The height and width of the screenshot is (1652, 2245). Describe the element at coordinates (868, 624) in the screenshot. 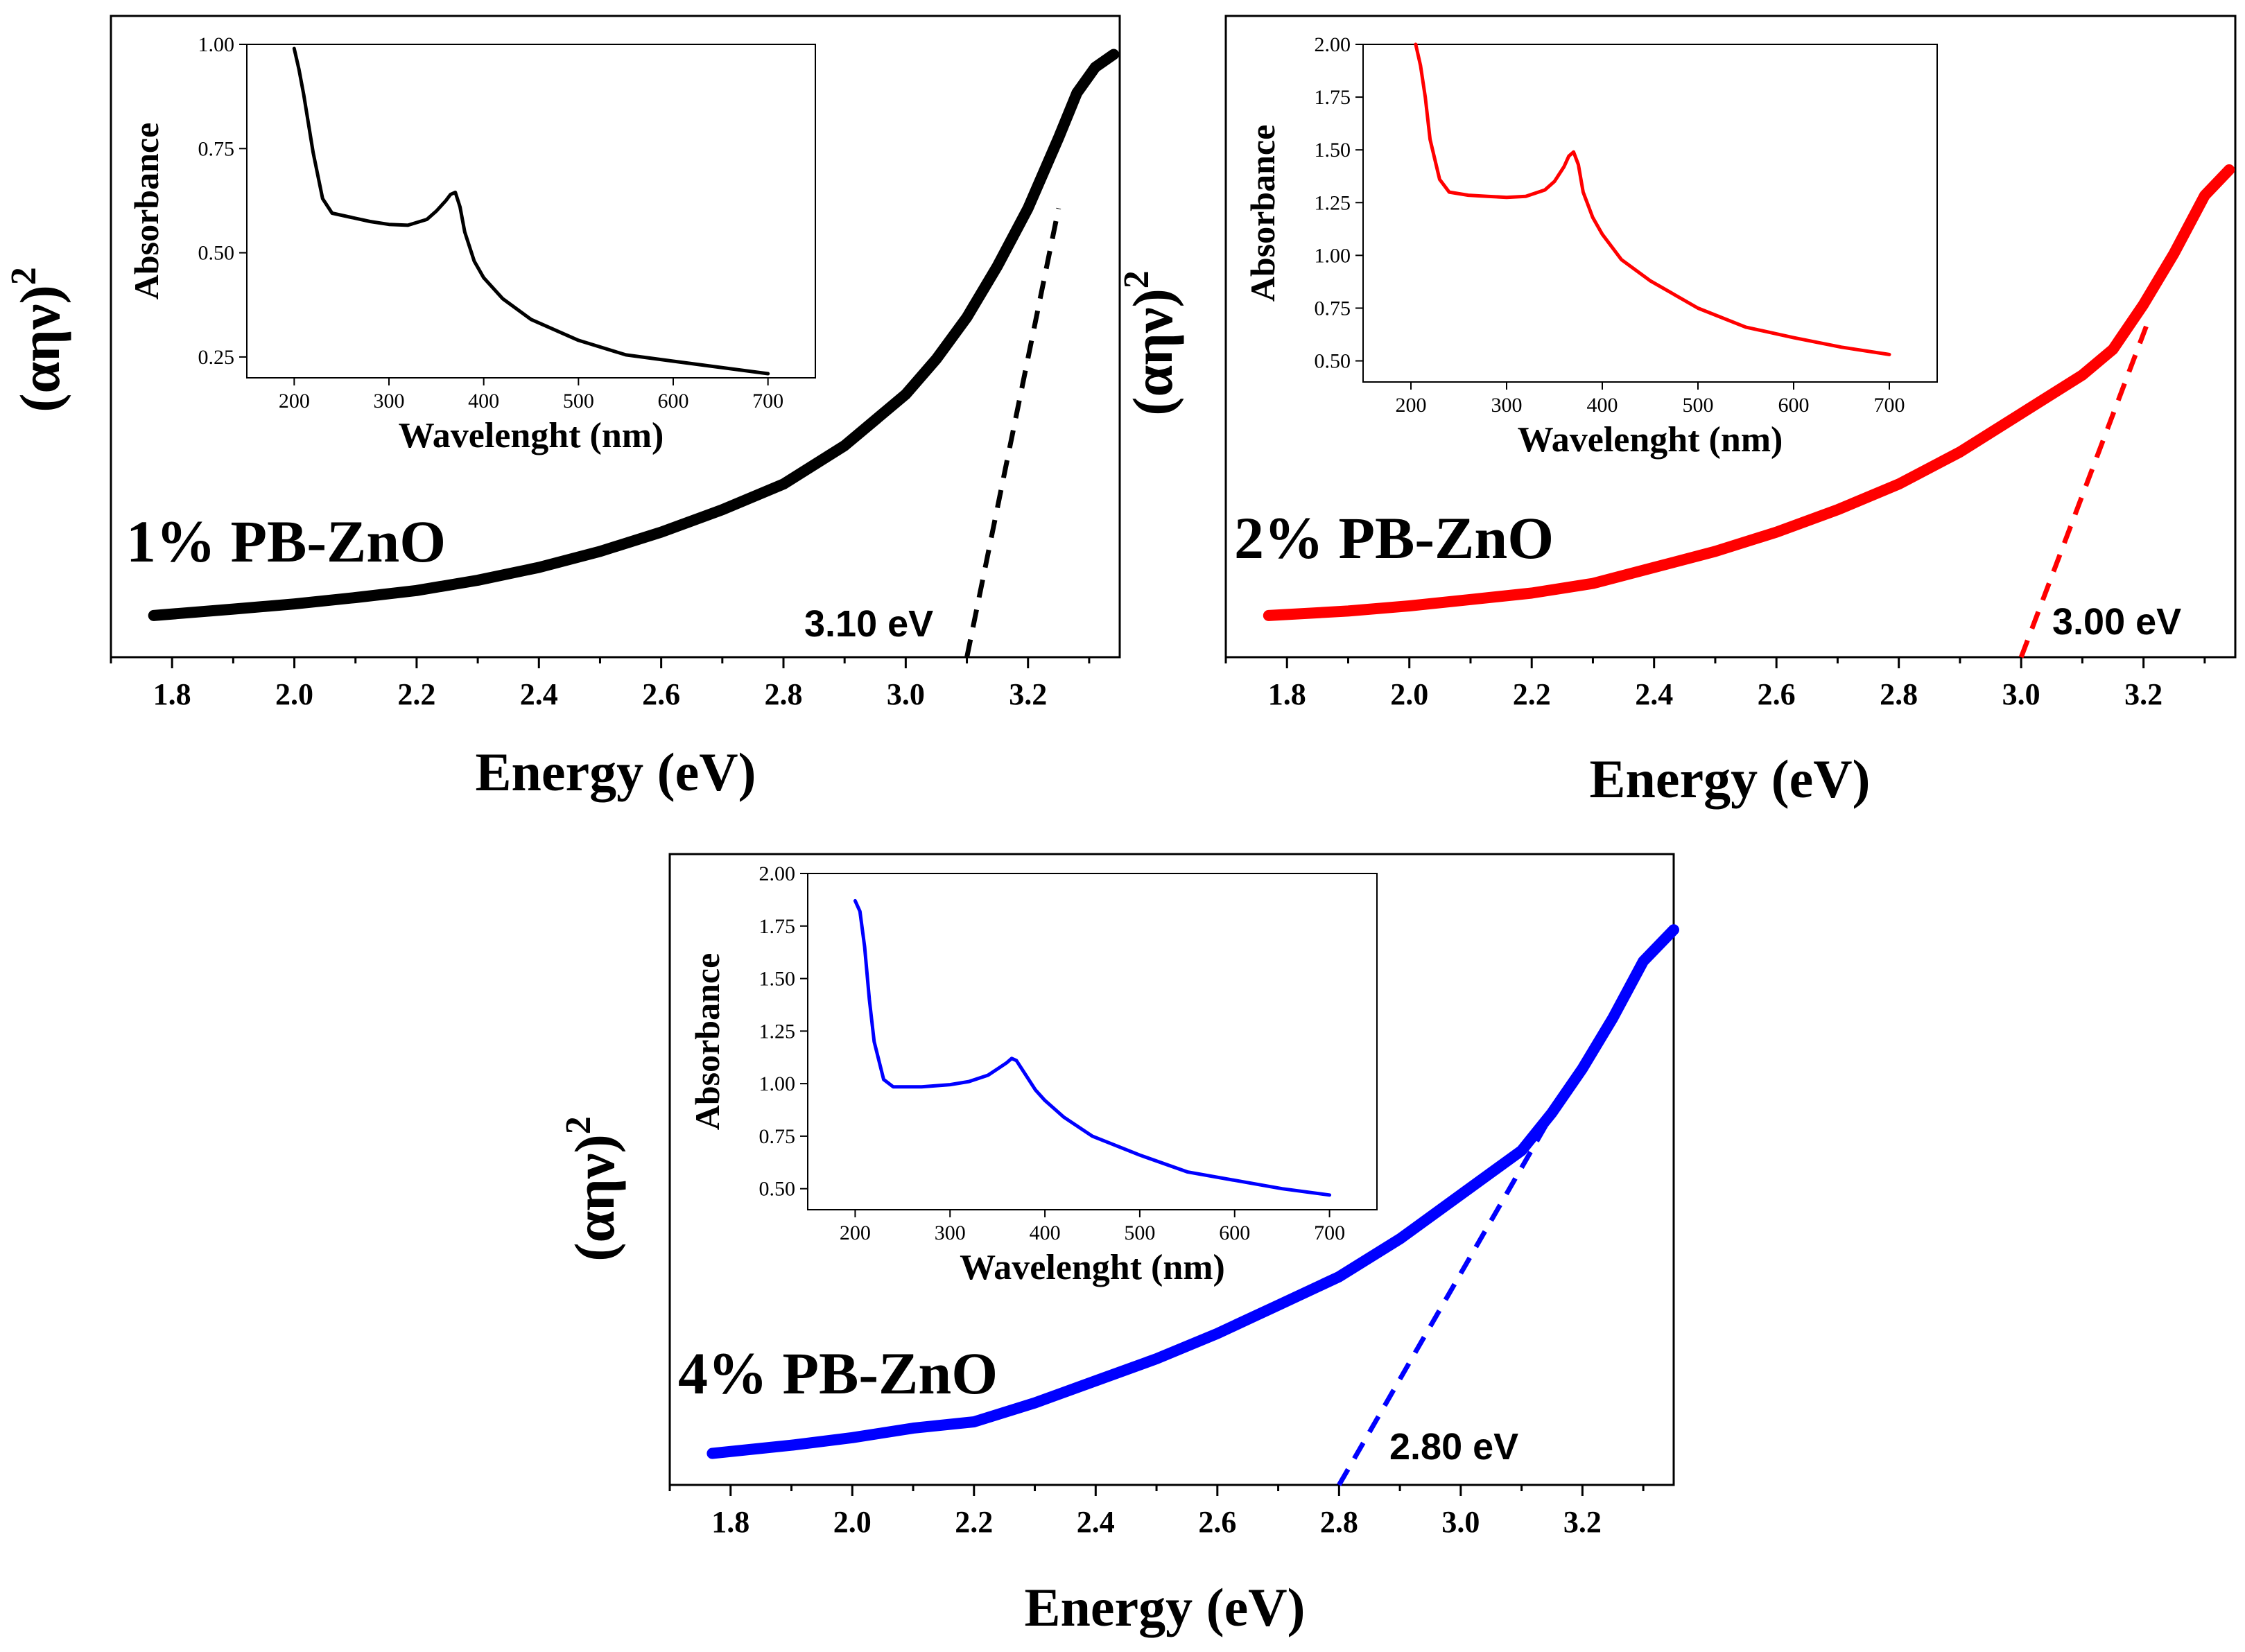

I see `band-gap-label: 3.10 eV` at that location.